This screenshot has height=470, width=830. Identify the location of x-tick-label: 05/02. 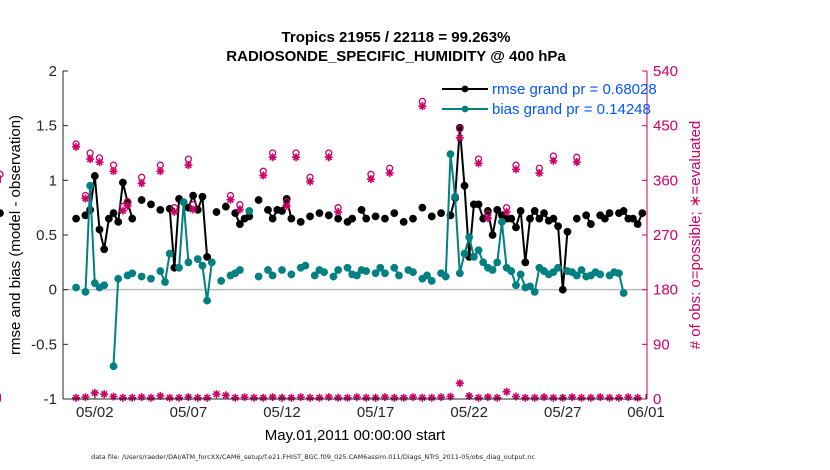
(95, 412).